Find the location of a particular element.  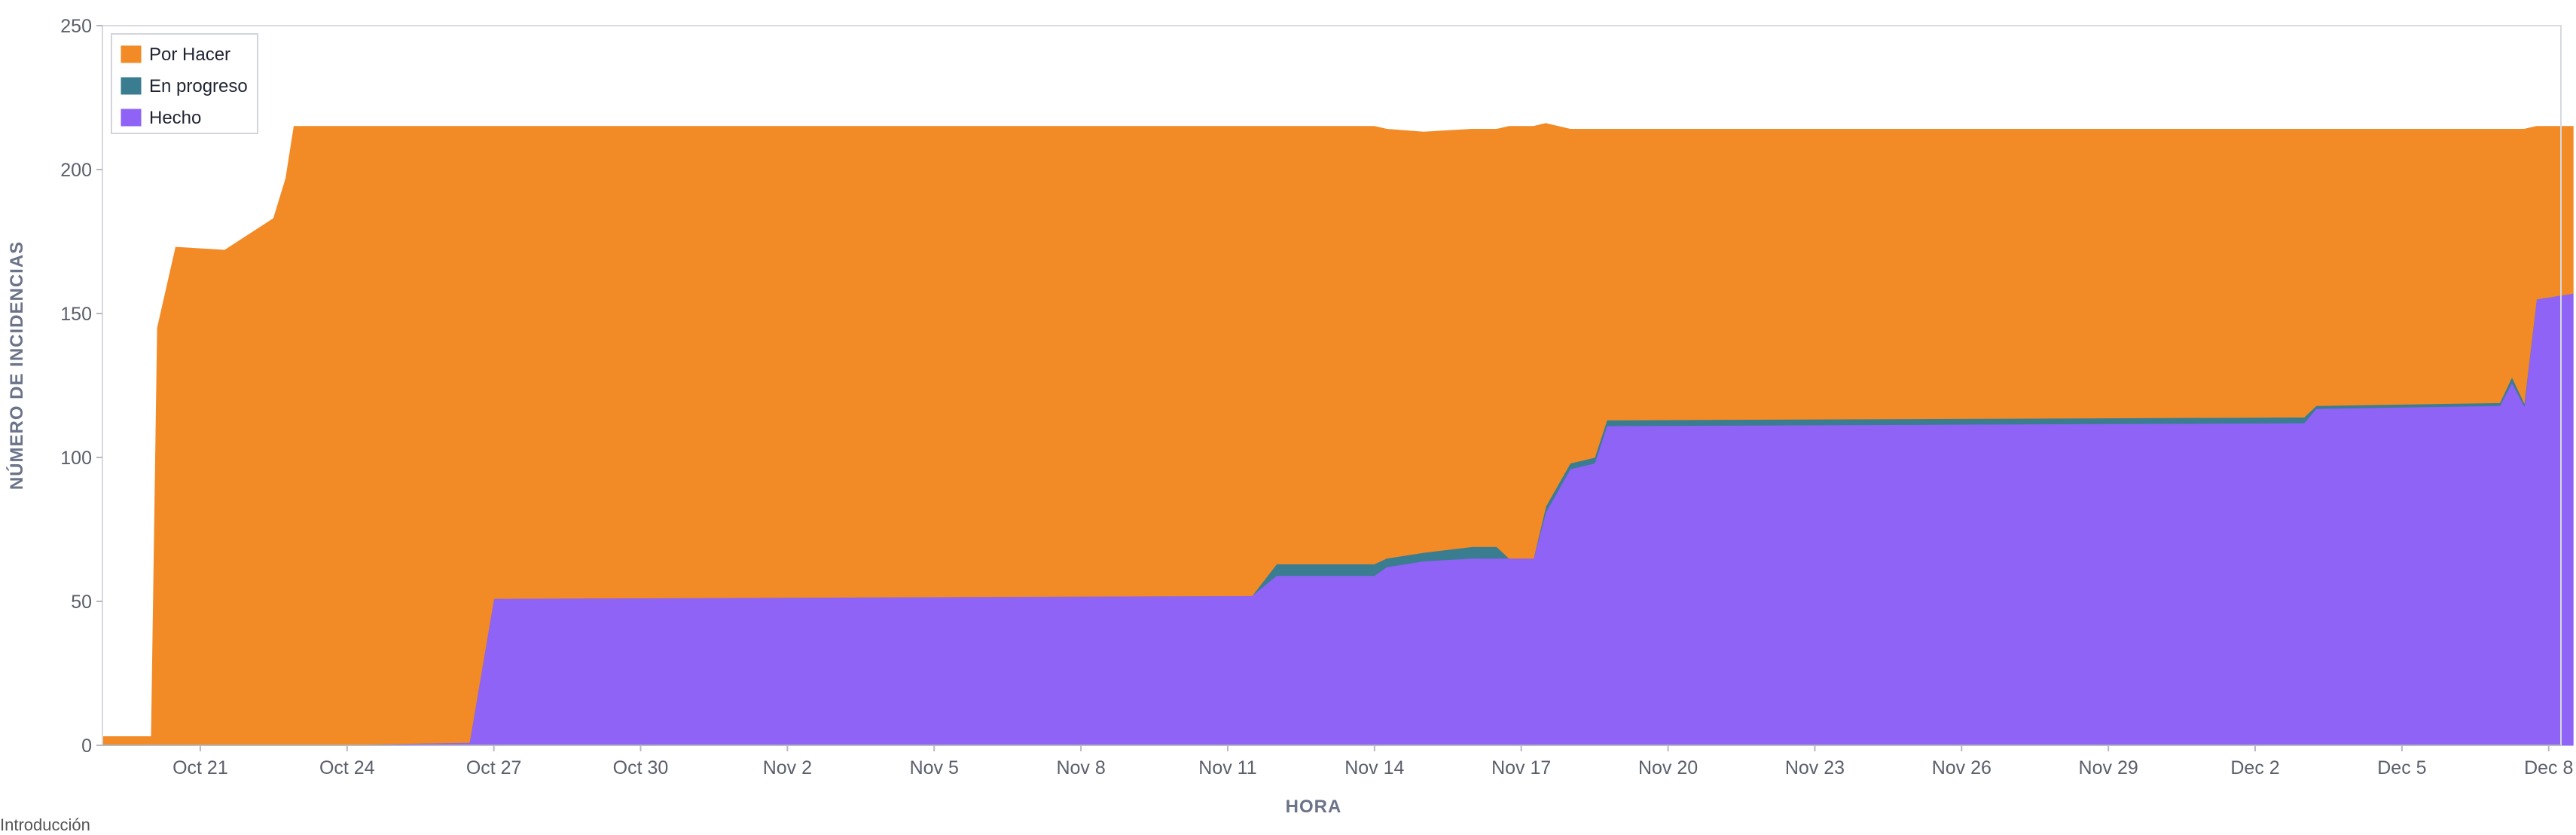

x-tick-label: Dec 5 is located at coordinates (2402, 768).